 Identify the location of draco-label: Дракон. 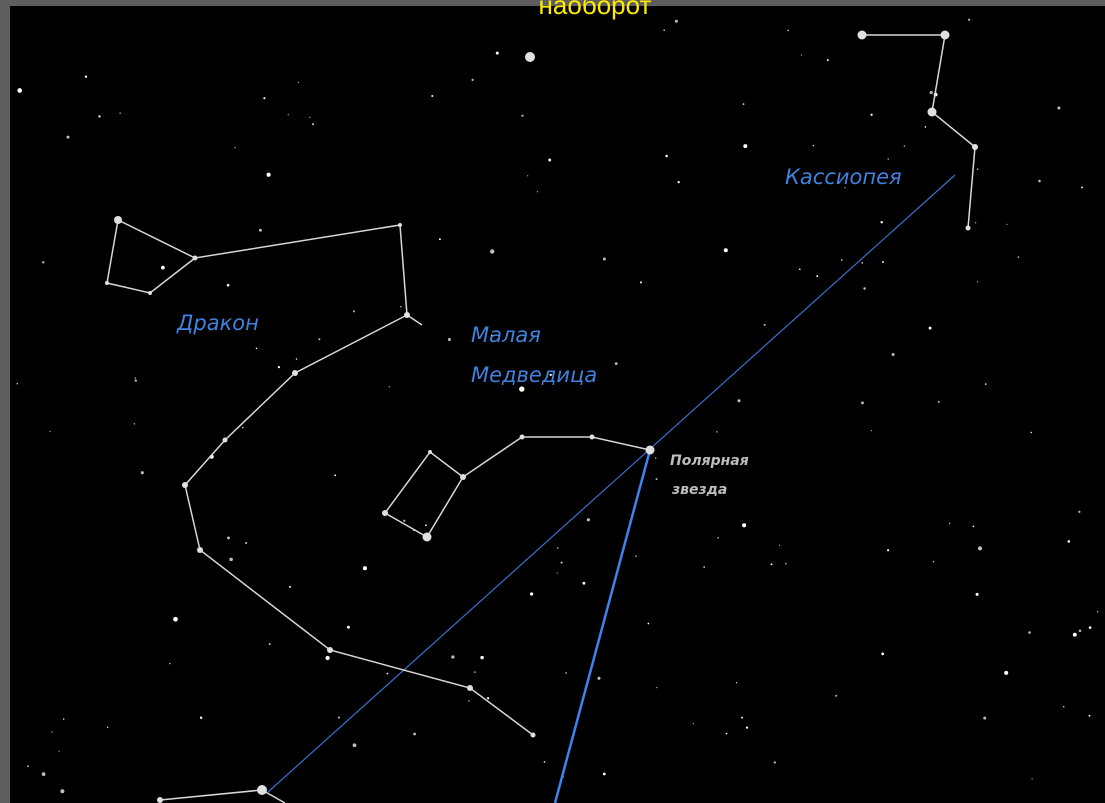
(217, 323).